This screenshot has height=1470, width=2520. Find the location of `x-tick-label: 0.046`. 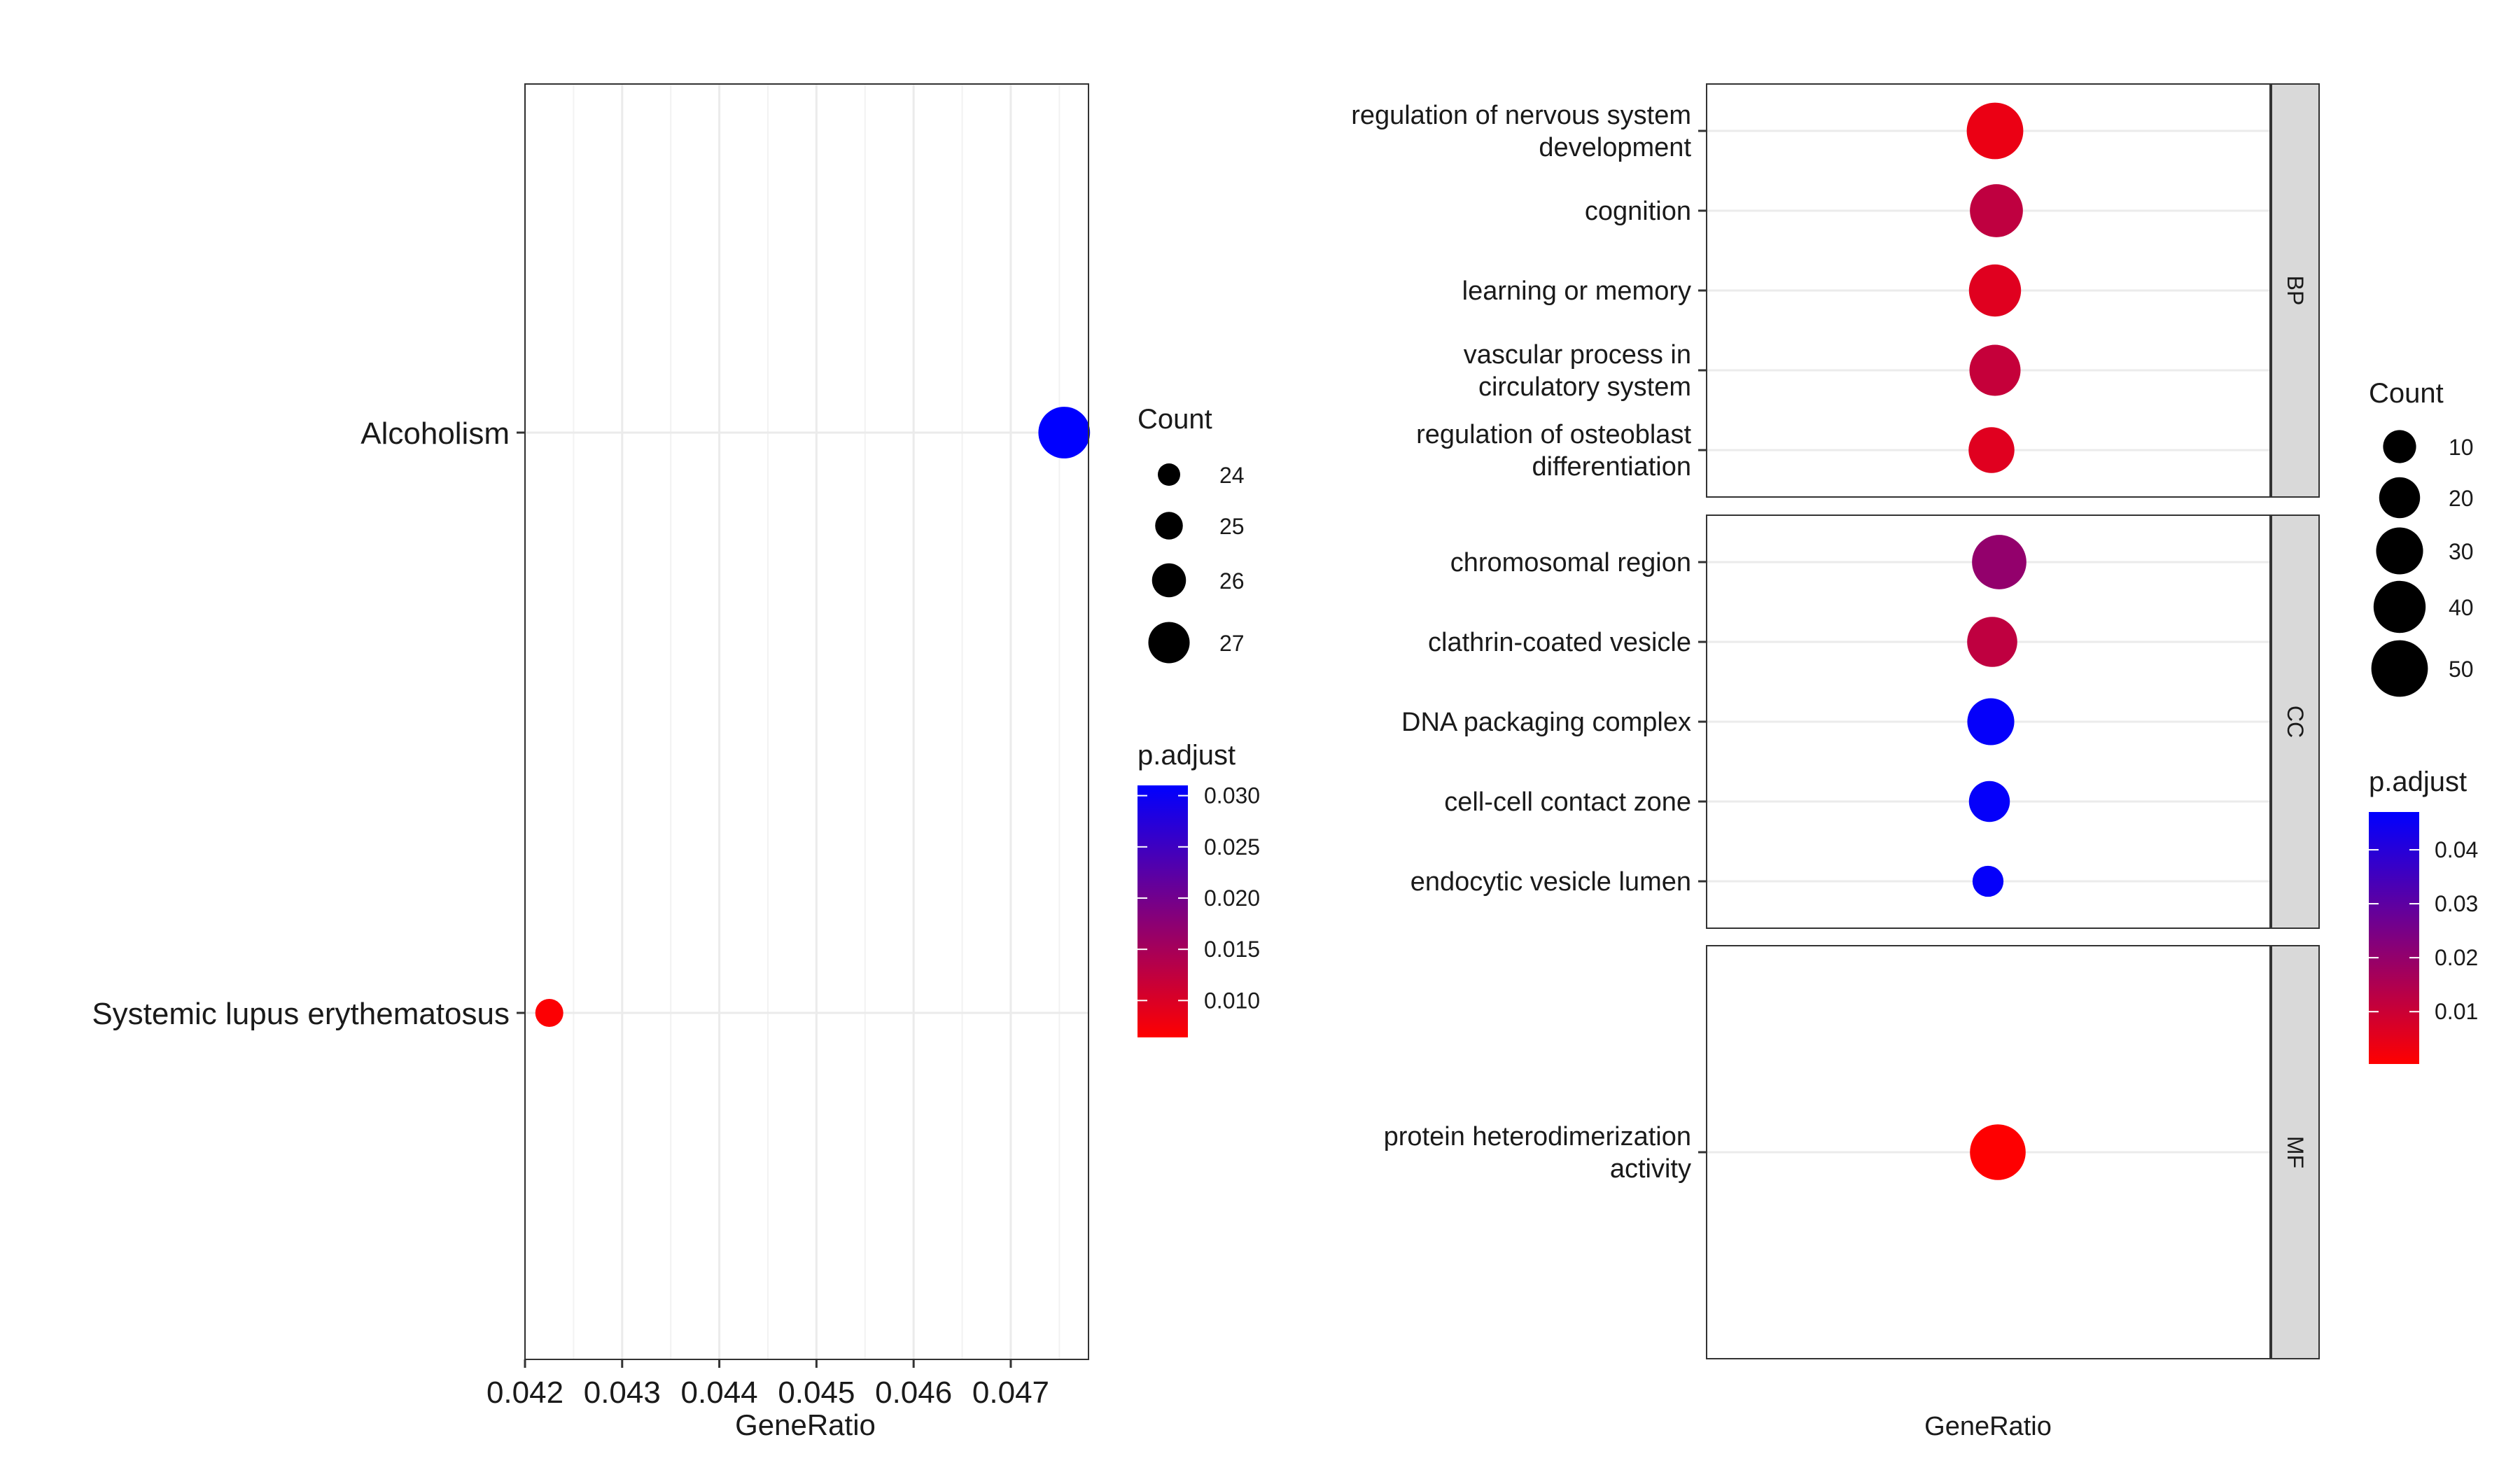

x-tick-label: 0.046 is located at coordinates (913, 1393).